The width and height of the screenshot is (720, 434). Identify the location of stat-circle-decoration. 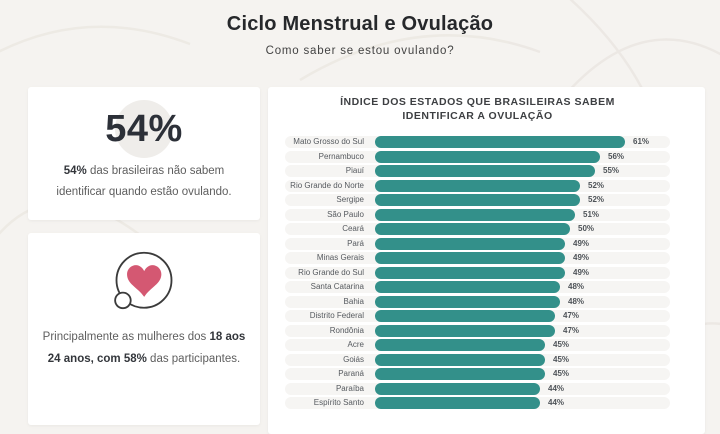
(144, 129).